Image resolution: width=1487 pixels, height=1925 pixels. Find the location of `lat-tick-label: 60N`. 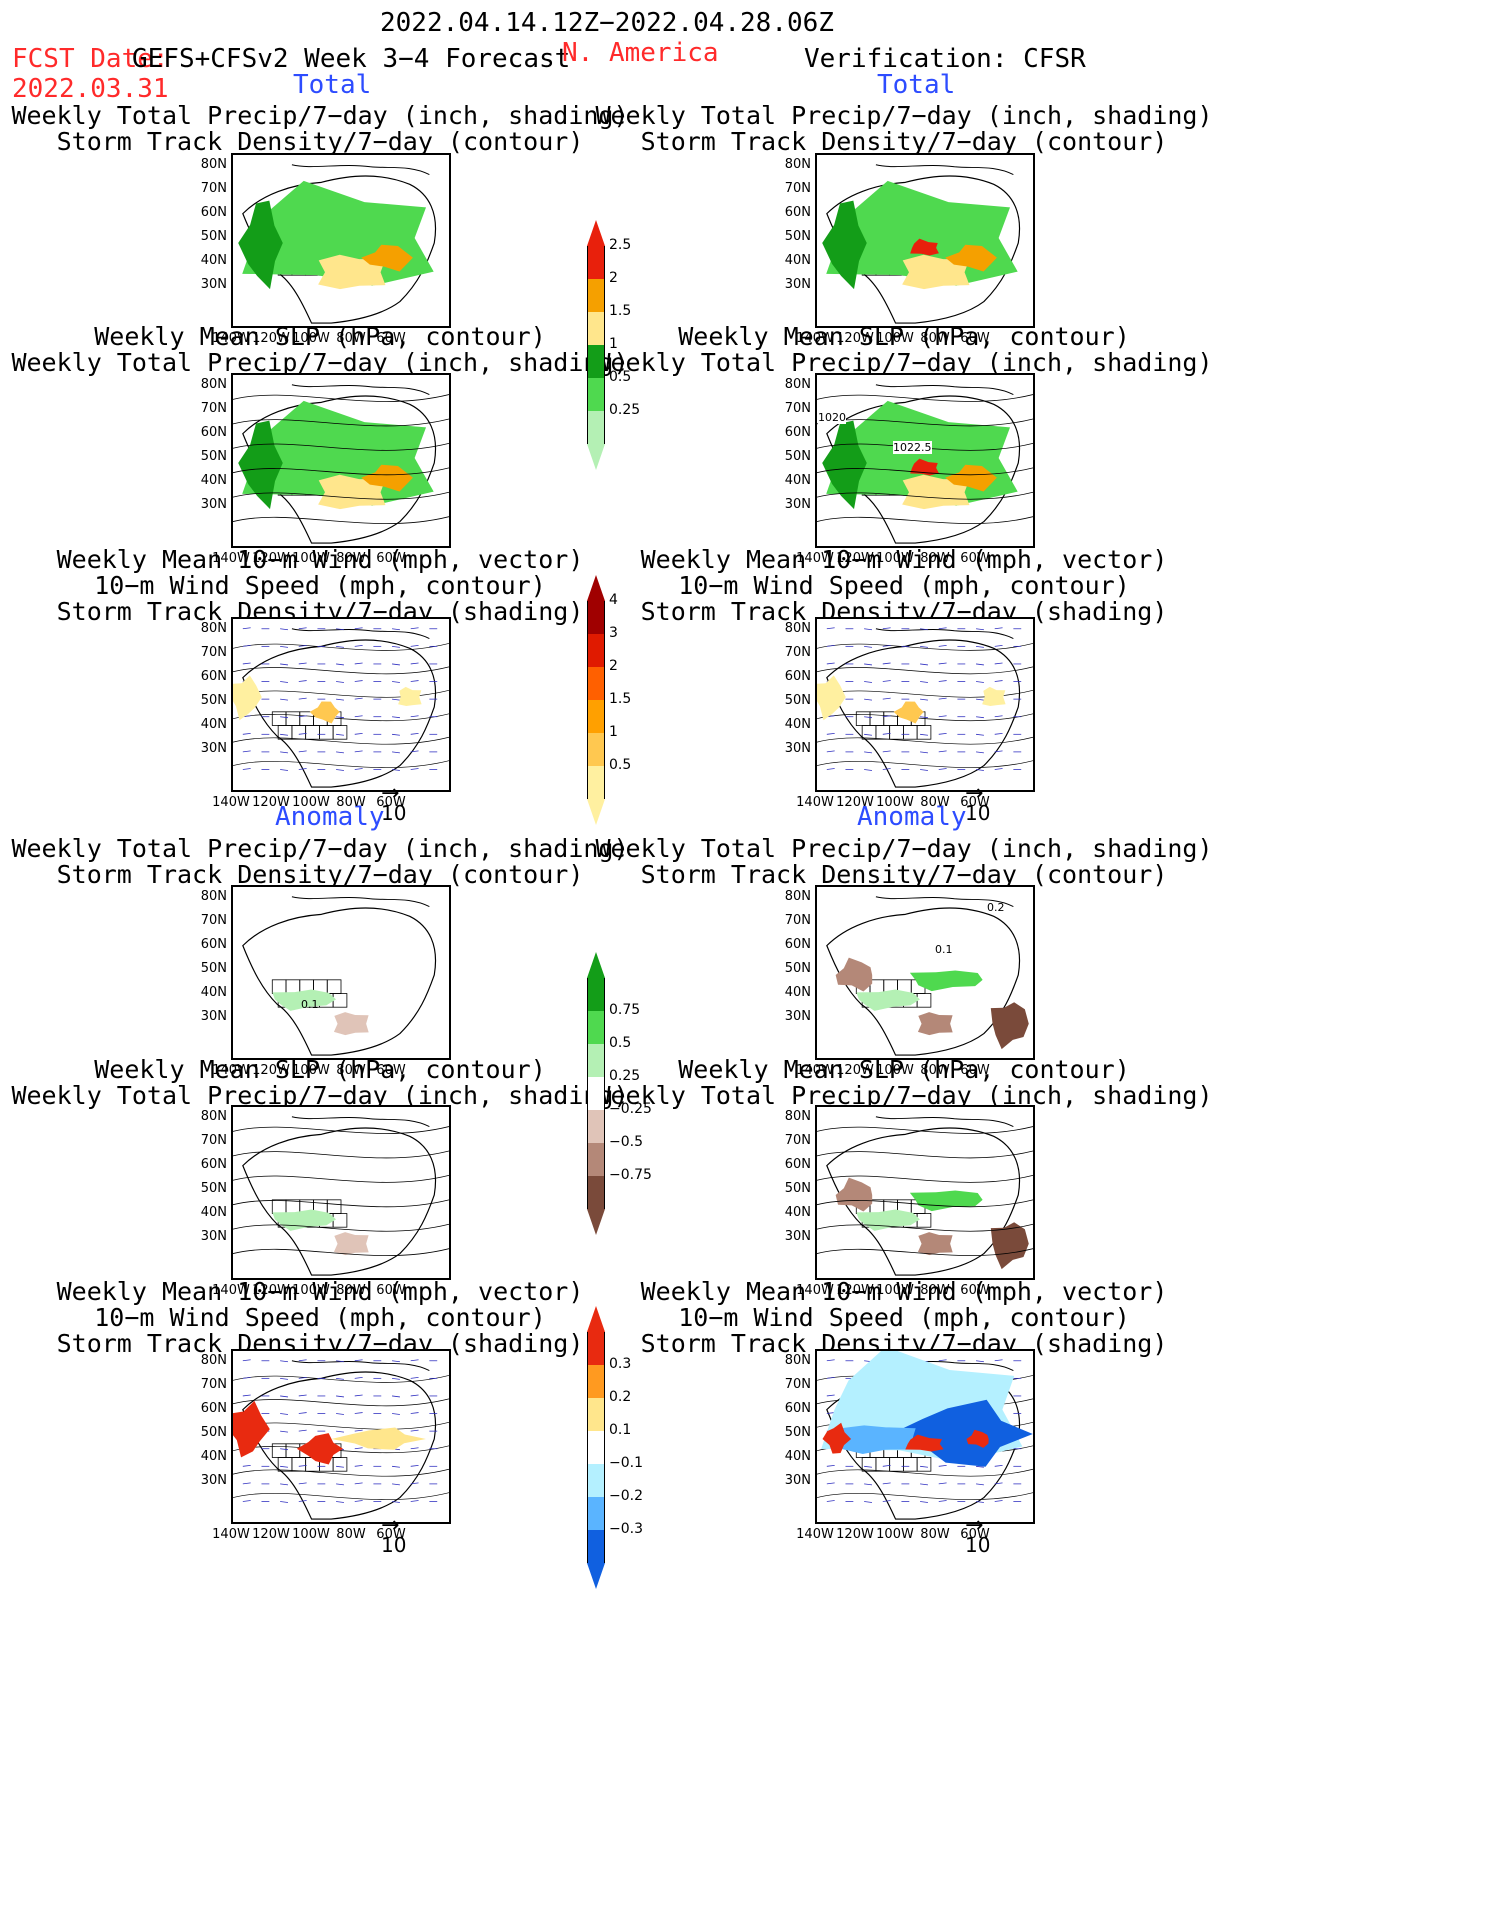

lat-tick-label: 60N is located at coordinates (797, 1408).